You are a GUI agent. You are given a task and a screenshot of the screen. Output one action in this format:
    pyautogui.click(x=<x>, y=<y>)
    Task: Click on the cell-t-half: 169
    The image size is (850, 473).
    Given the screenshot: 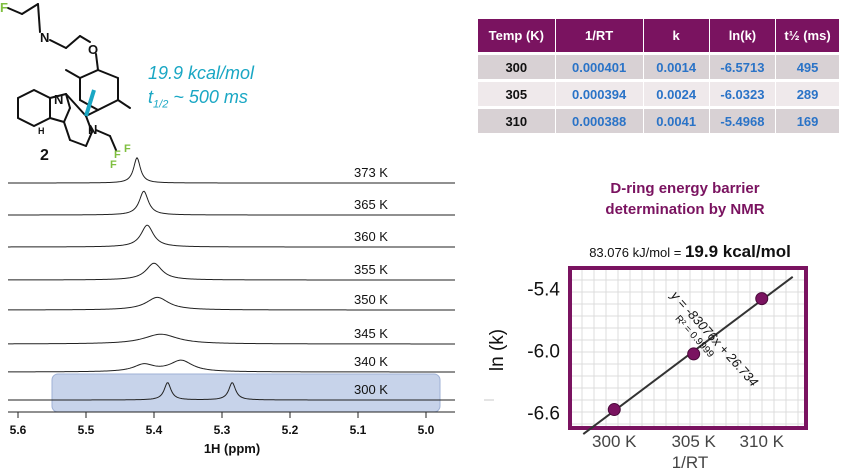 What is the action you would take?
    pyautogui.click(x=808, y=121)
    